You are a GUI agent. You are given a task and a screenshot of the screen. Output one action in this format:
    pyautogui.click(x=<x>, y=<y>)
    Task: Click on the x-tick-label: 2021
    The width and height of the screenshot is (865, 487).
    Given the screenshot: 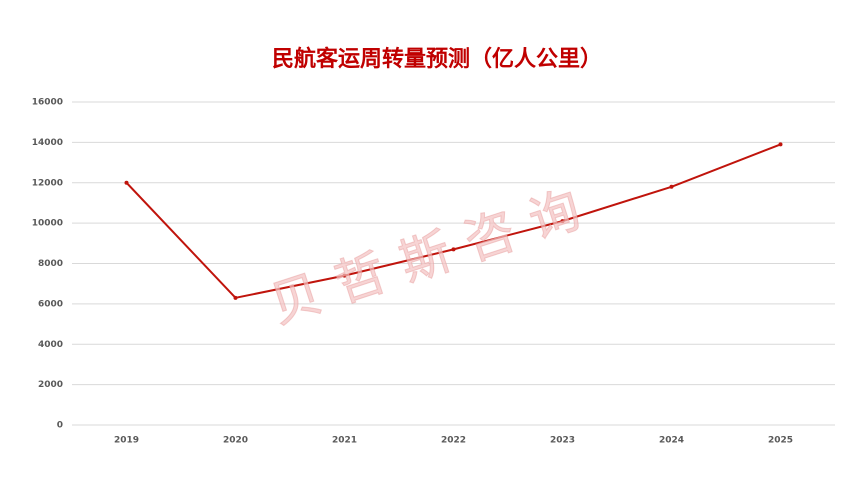 What is the action you would take?
    pyautogui.click(x=344, y=441)
    